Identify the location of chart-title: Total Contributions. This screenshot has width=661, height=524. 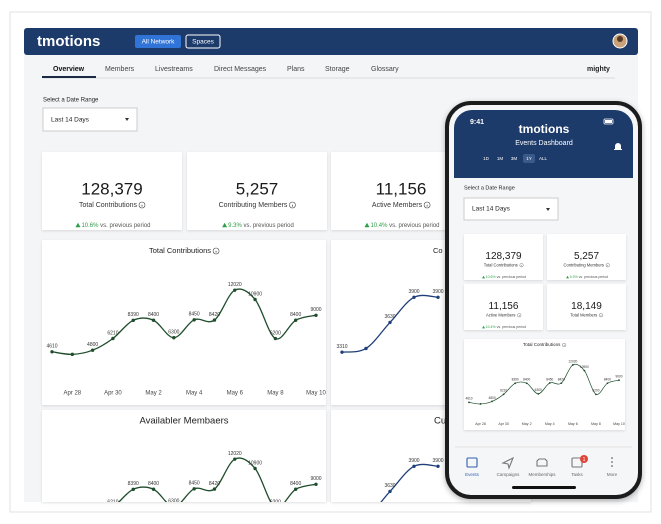
(542, 344).